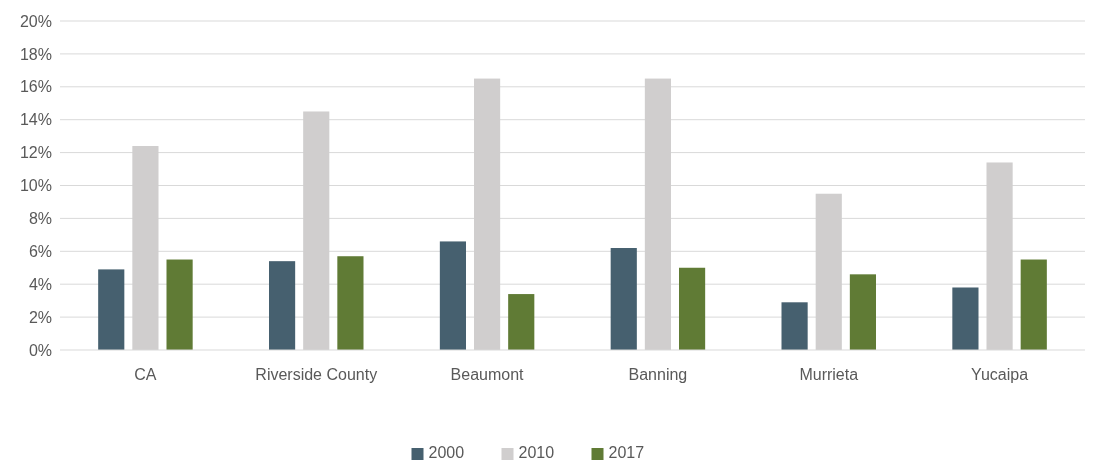 This screenshot has height=470, width=1093. I want to click on y-tick-label: 12%, so click(35, 153).